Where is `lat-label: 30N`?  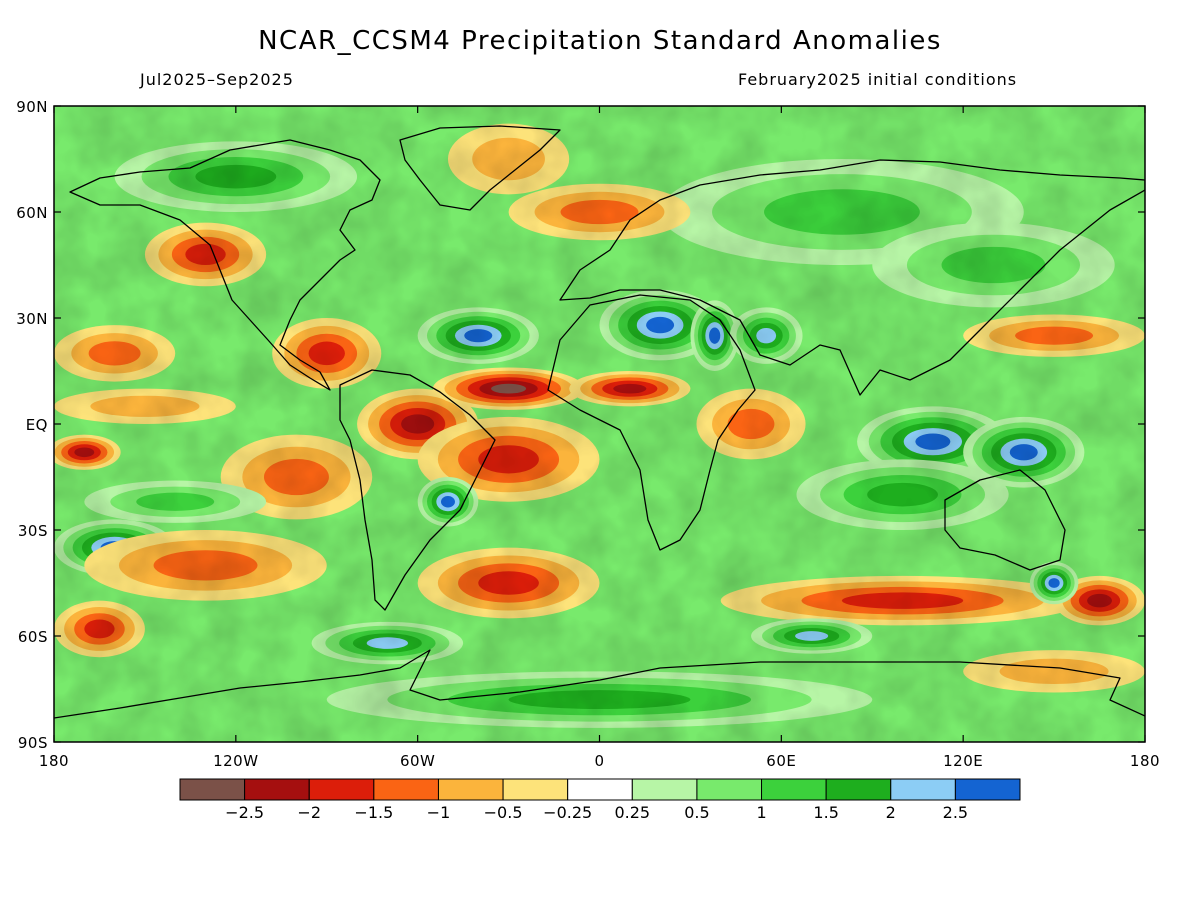 lat-label: 30N is located at coordinates (32, 319).